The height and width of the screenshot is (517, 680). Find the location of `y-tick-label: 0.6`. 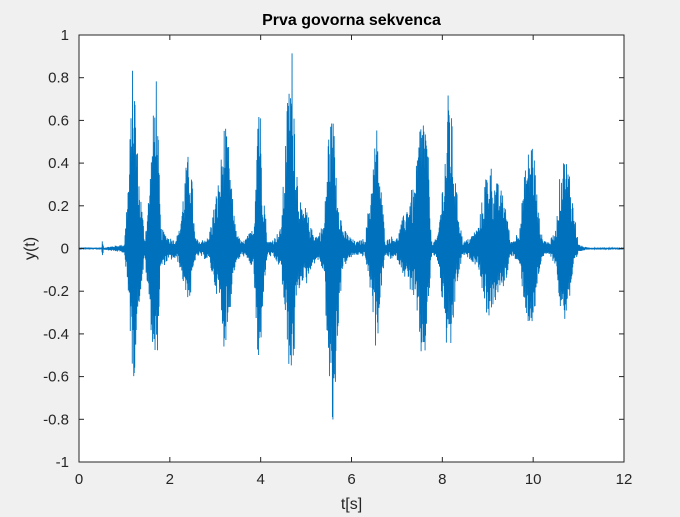

y-tick-label: 0.6 is located at coordinates (58, 120).